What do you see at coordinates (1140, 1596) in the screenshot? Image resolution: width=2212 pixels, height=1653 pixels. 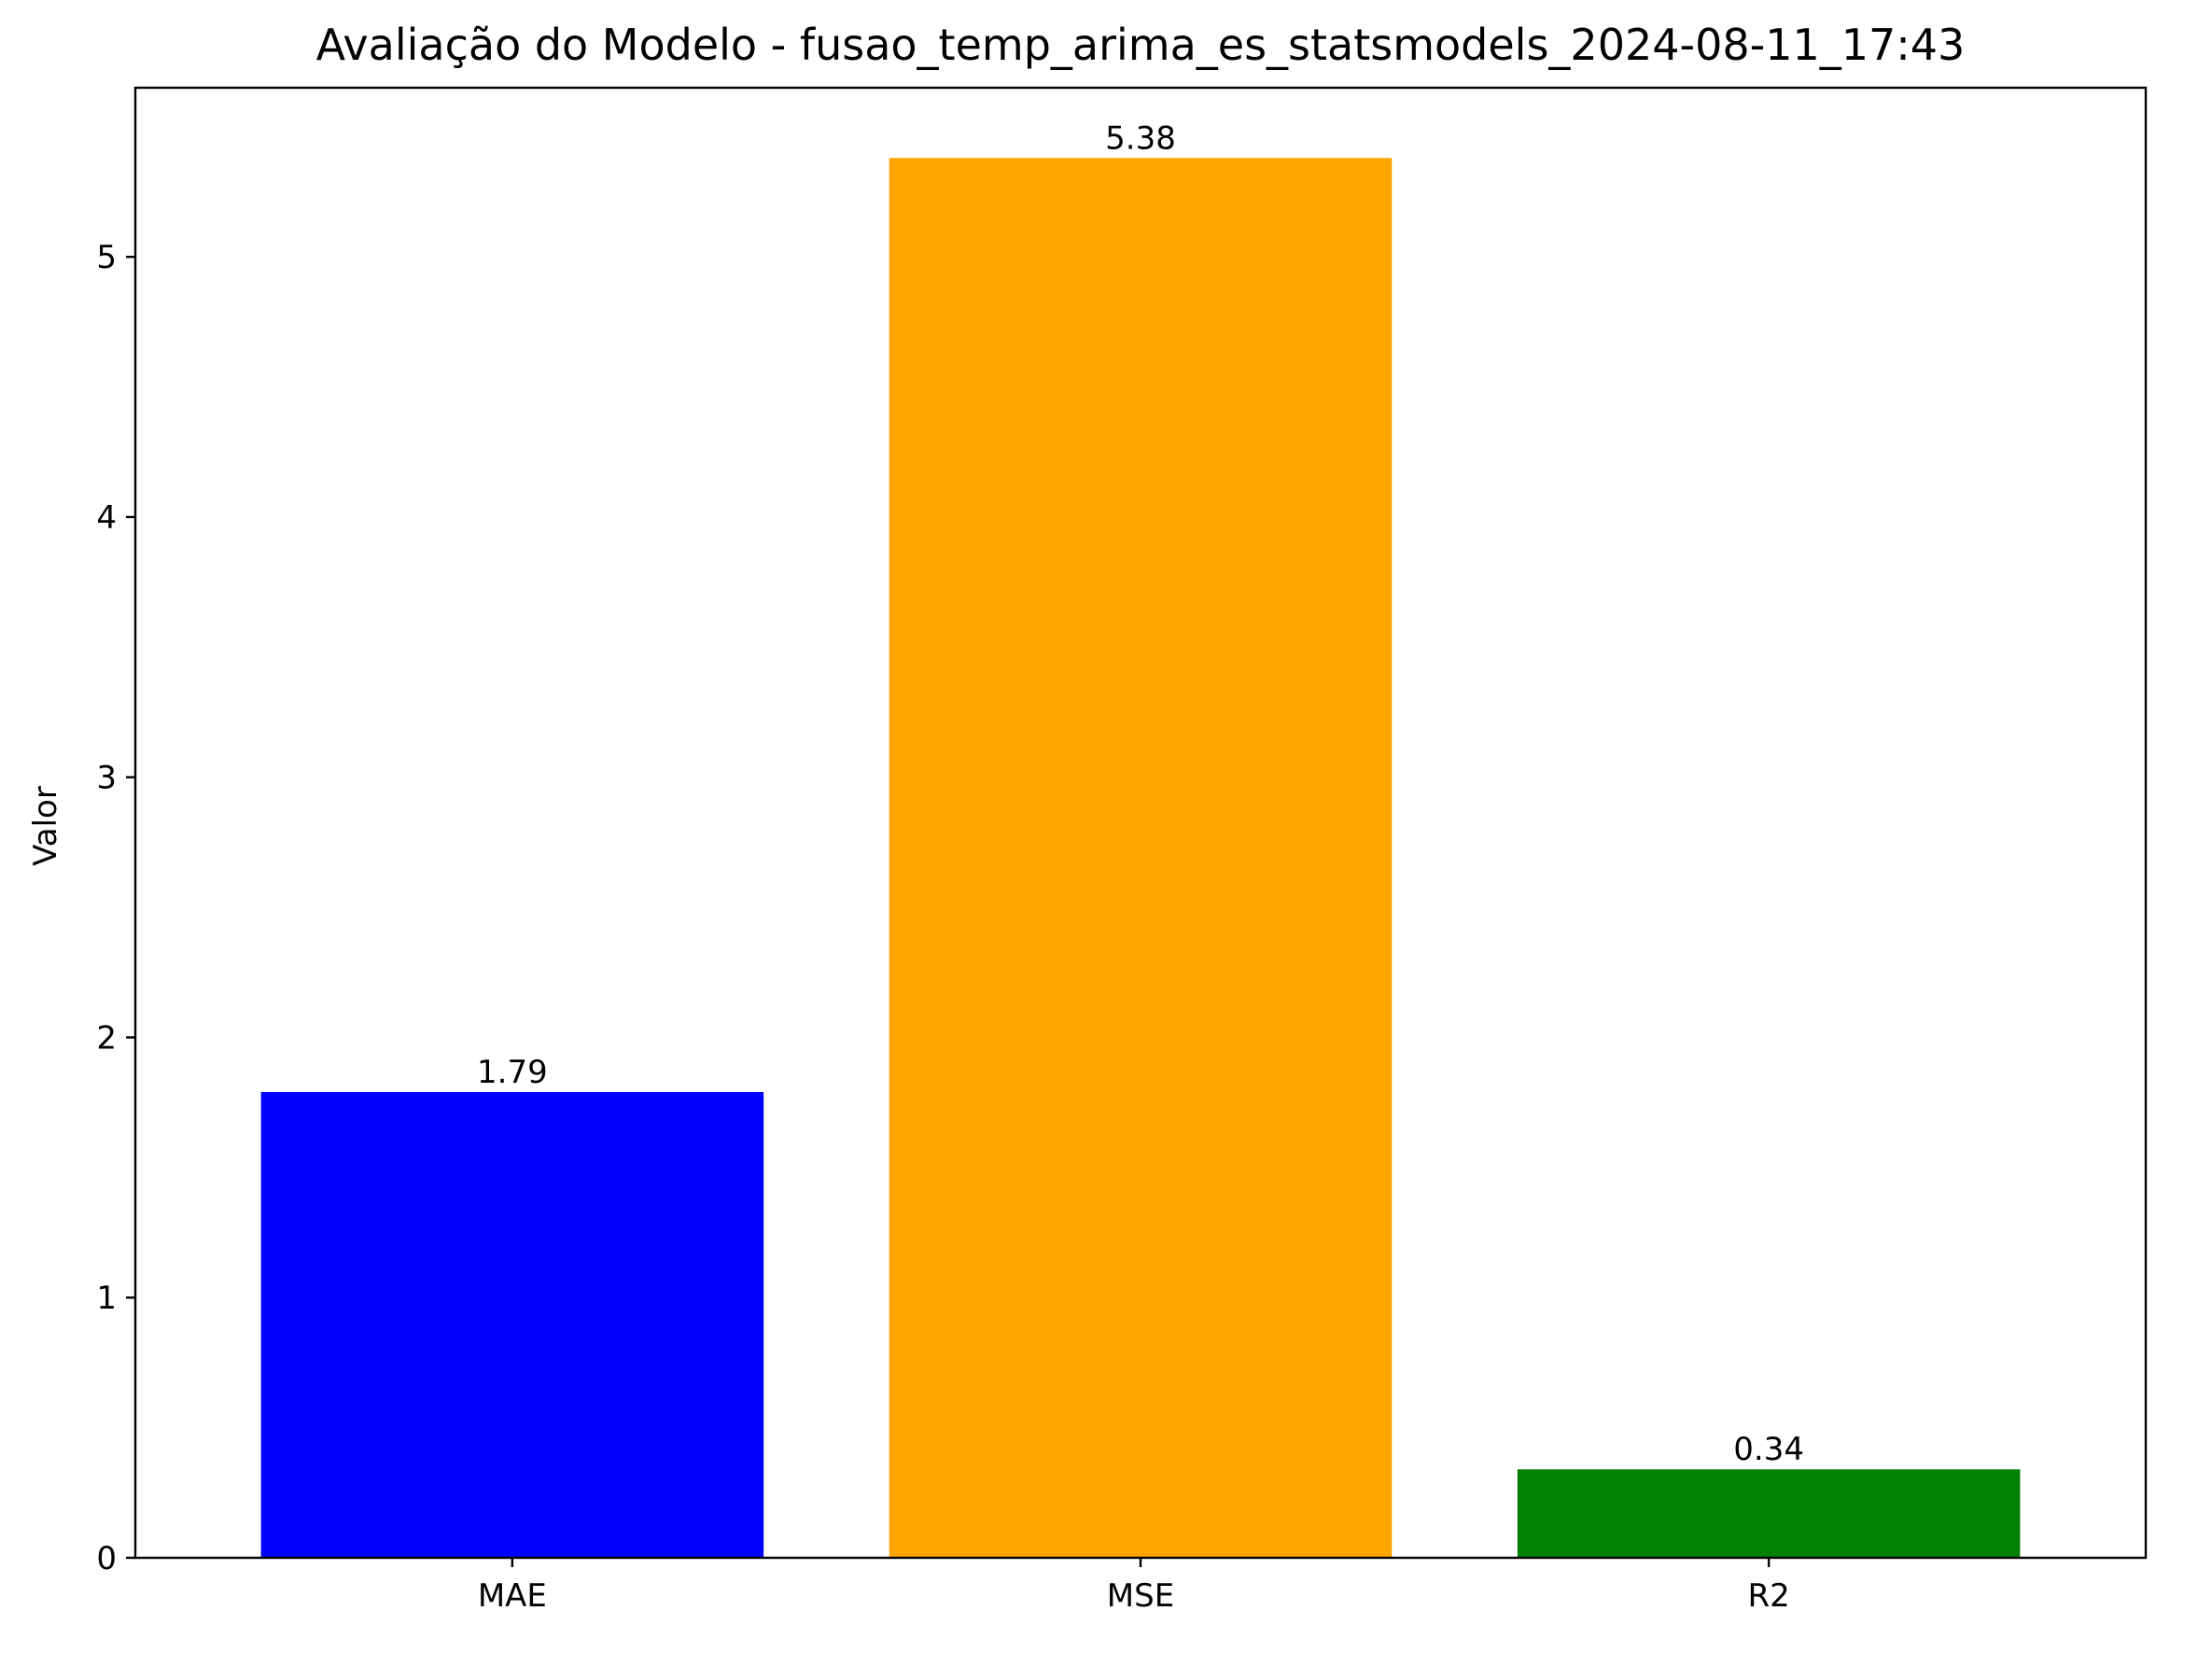 I see `x-tick-label-mse: MSE` at bounding box center [1140, 1596].